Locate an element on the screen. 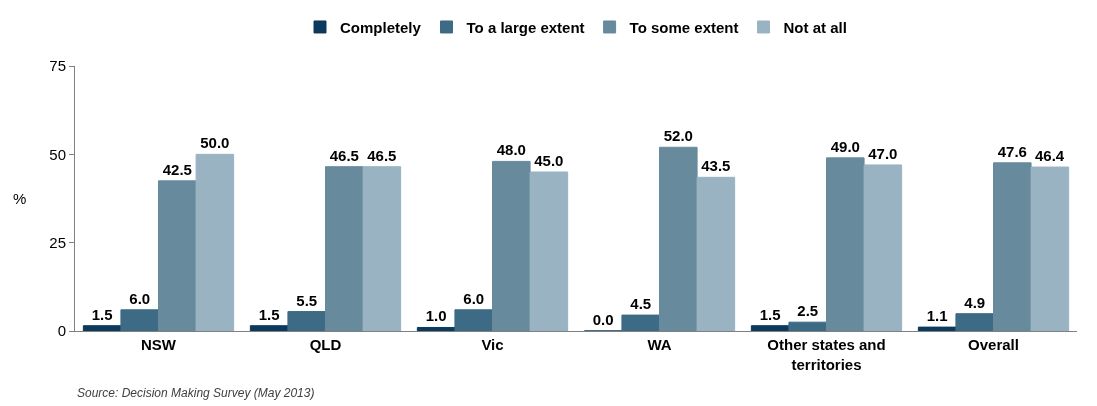 This screenshot has width=1097, height=406. data-label: 2.5 is located at coordinates (808, 311).